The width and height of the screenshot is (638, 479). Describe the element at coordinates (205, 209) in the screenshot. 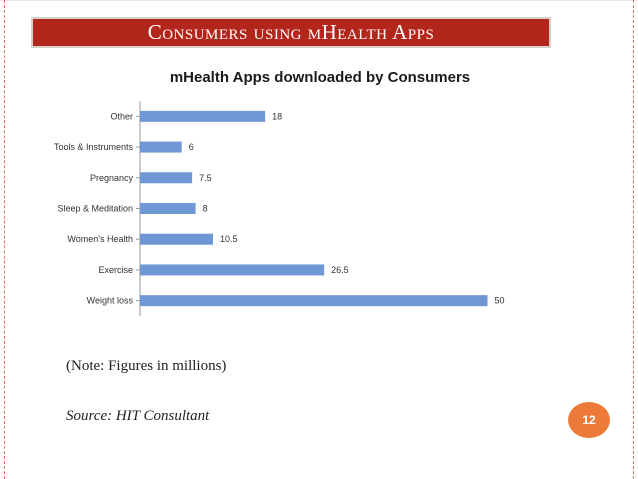

I see `value-label-3: 8` at that location.